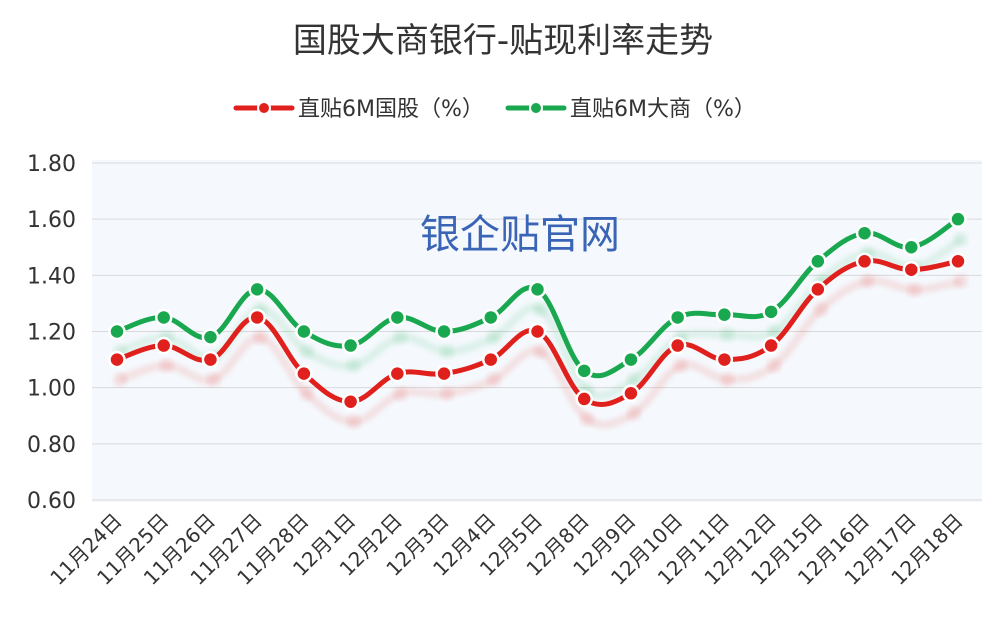 This screenshot has height=630, width=1006. I want to click on y-tick-label: 0.80, so click(51, 445).